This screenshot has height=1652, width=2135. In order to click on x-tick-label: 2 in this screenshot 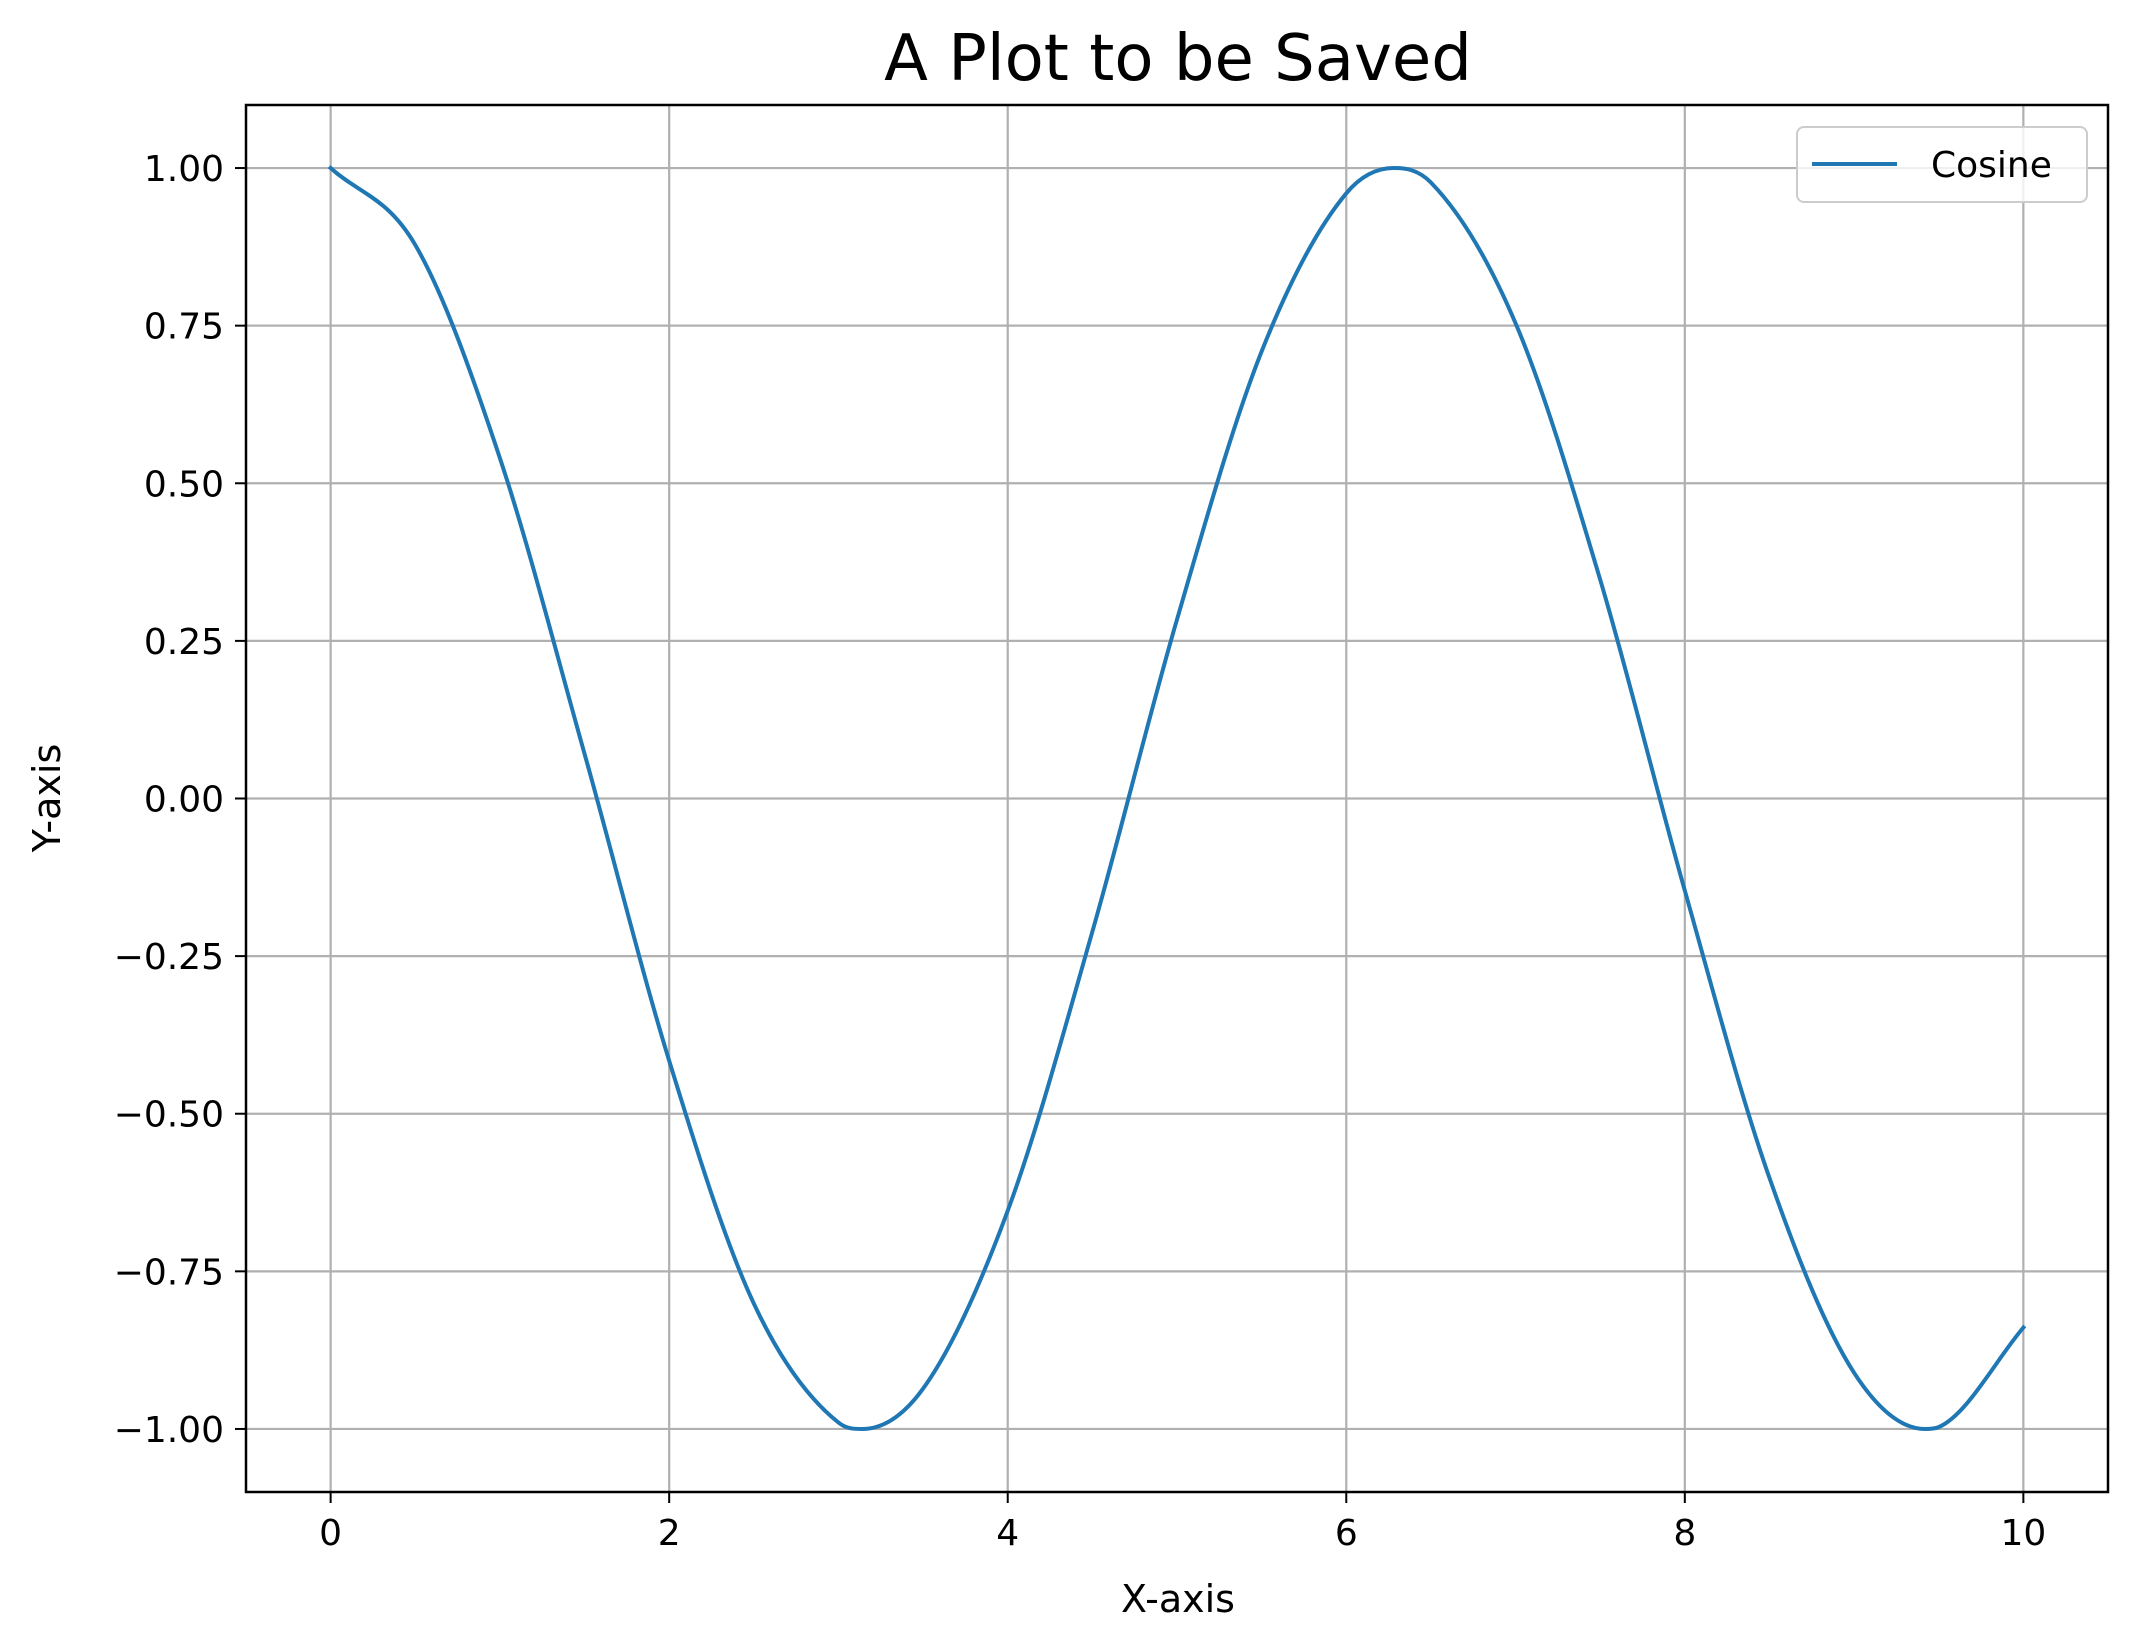, I will do `click(669, 1533)`.